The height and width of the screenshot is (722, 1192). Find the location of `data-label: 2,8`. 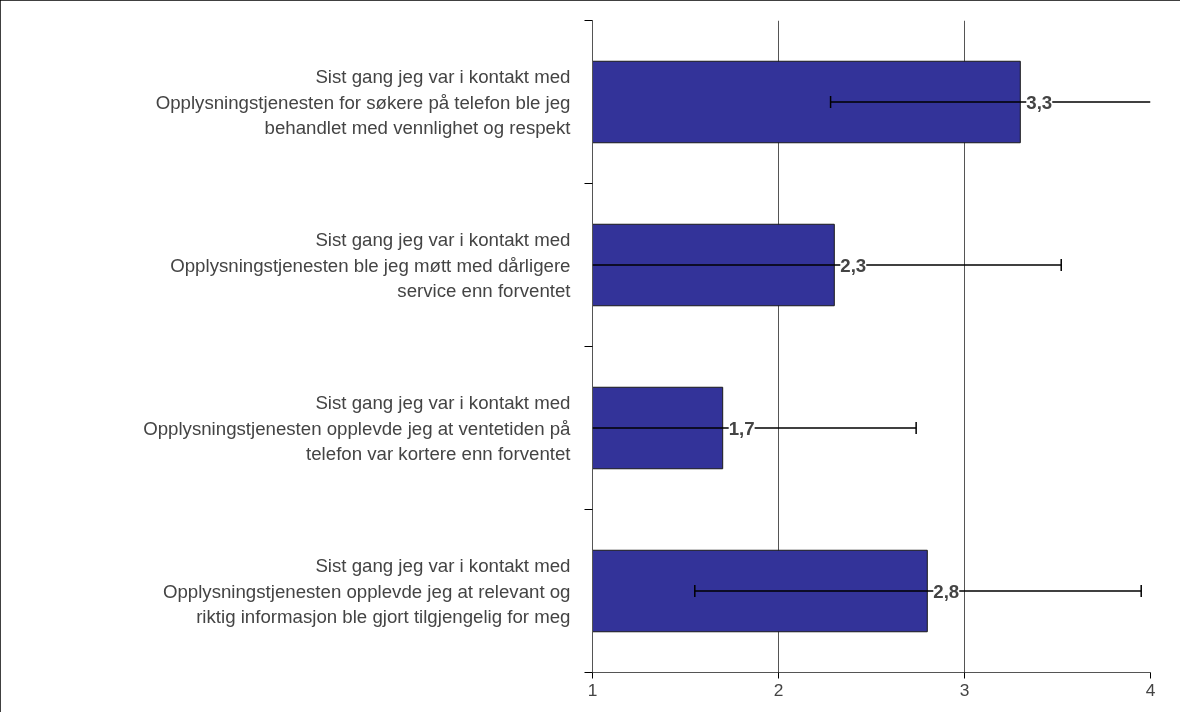

data-label: 2,8 is located at coordinates (946, 591).